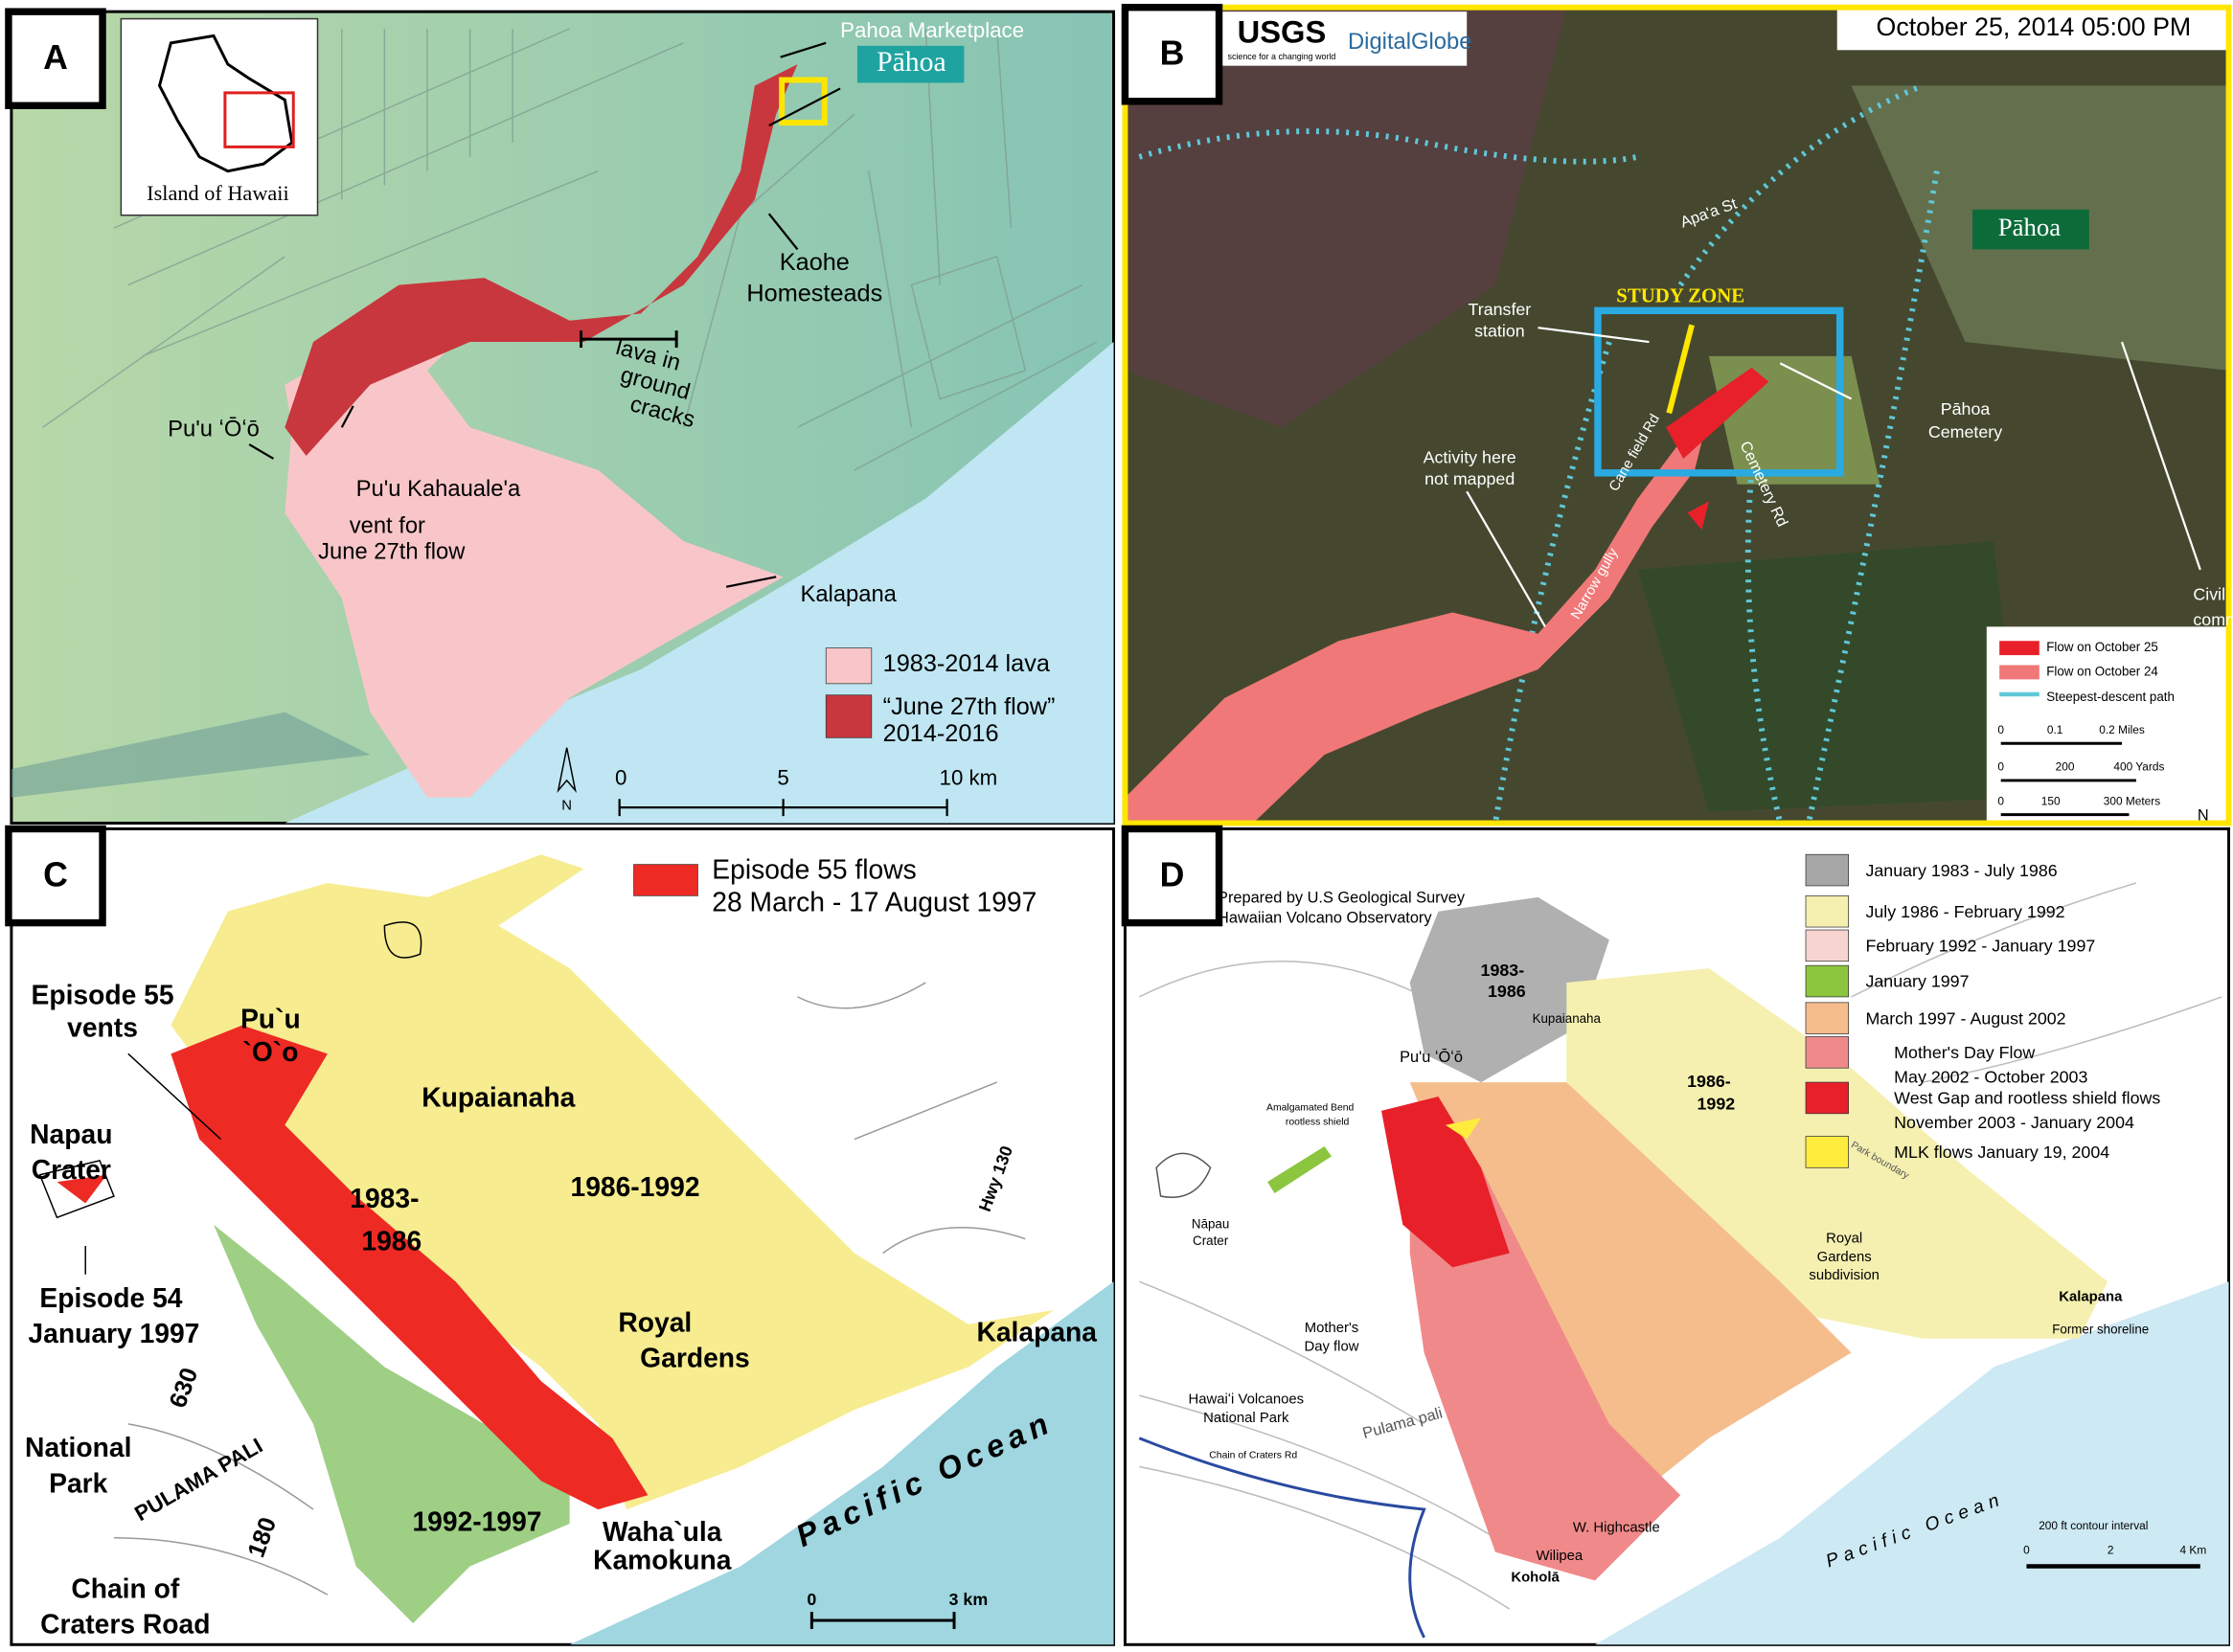  I want to click on legend-label: “June 27th flow”, so click(969, 706).